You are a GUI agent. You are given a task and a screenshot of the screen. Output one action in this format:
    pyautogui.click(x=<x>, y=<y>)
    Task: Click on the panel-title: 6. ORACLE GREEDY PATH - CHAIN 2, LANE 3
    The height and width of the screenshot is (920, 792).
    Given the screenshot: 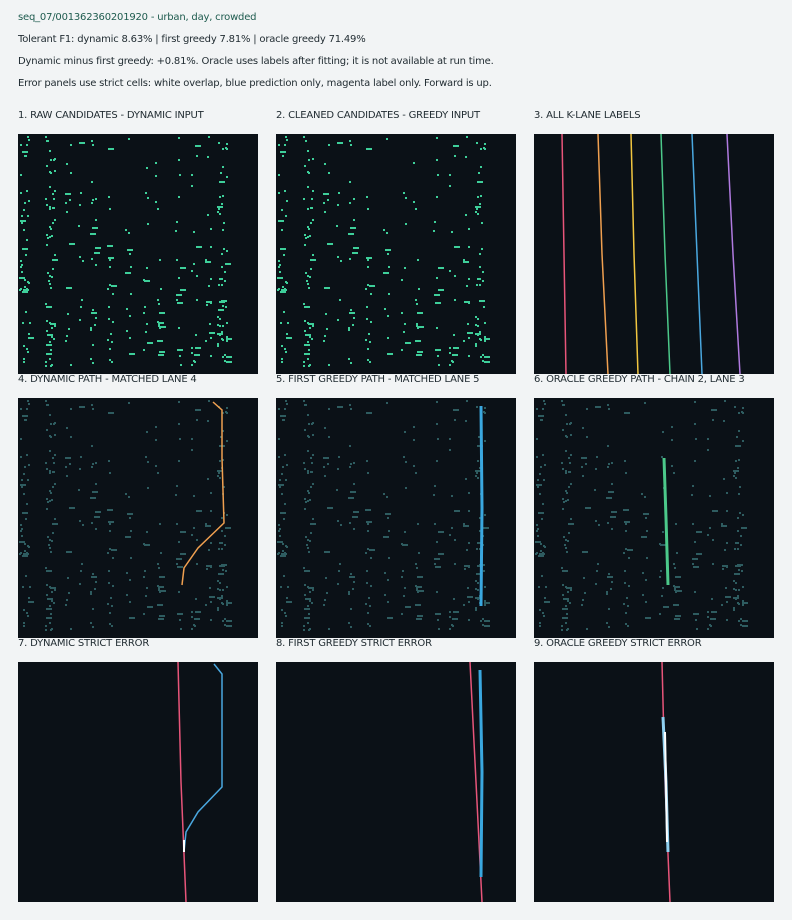 What is the action you would take?
    pyautogui.click(x=639, y=379)
    